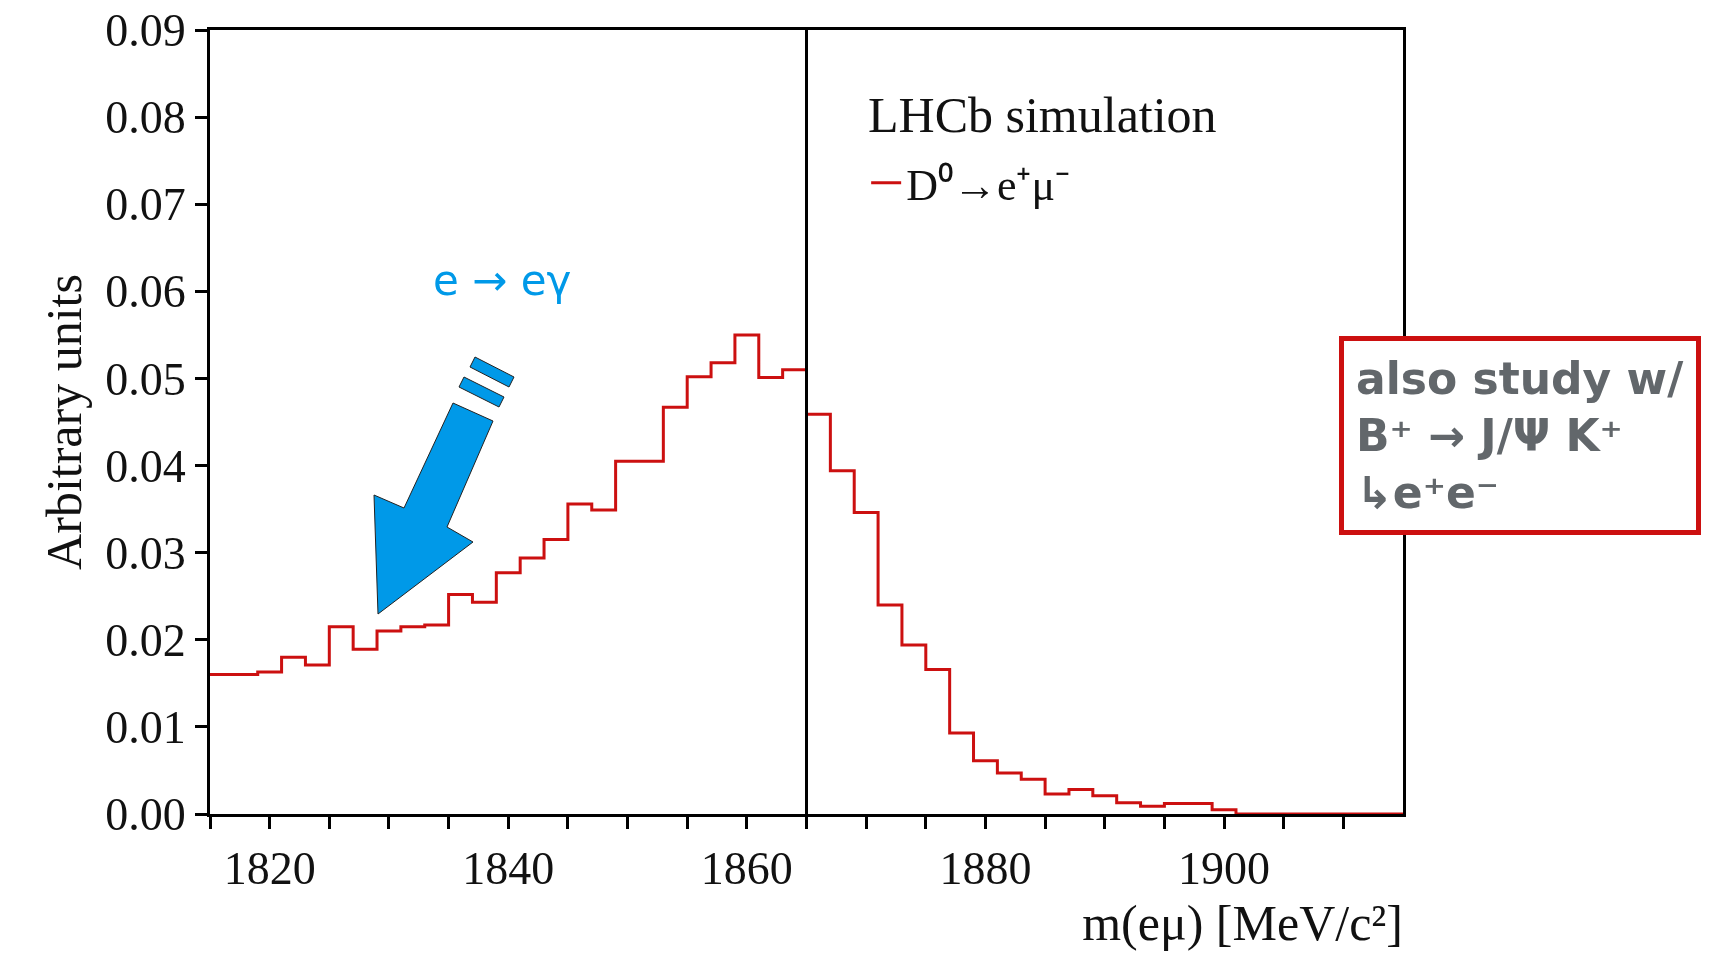 This screenshot has height=956, width=1710. Describe the element at coordinates (269, 869) in the screenshot. I see `x-tick-label: 1820` at that location.